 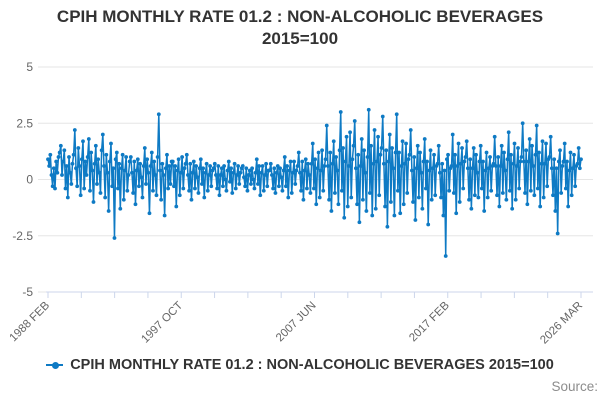 I want to click on svg-text: 2007 JUN, so click(x=296, y=322).